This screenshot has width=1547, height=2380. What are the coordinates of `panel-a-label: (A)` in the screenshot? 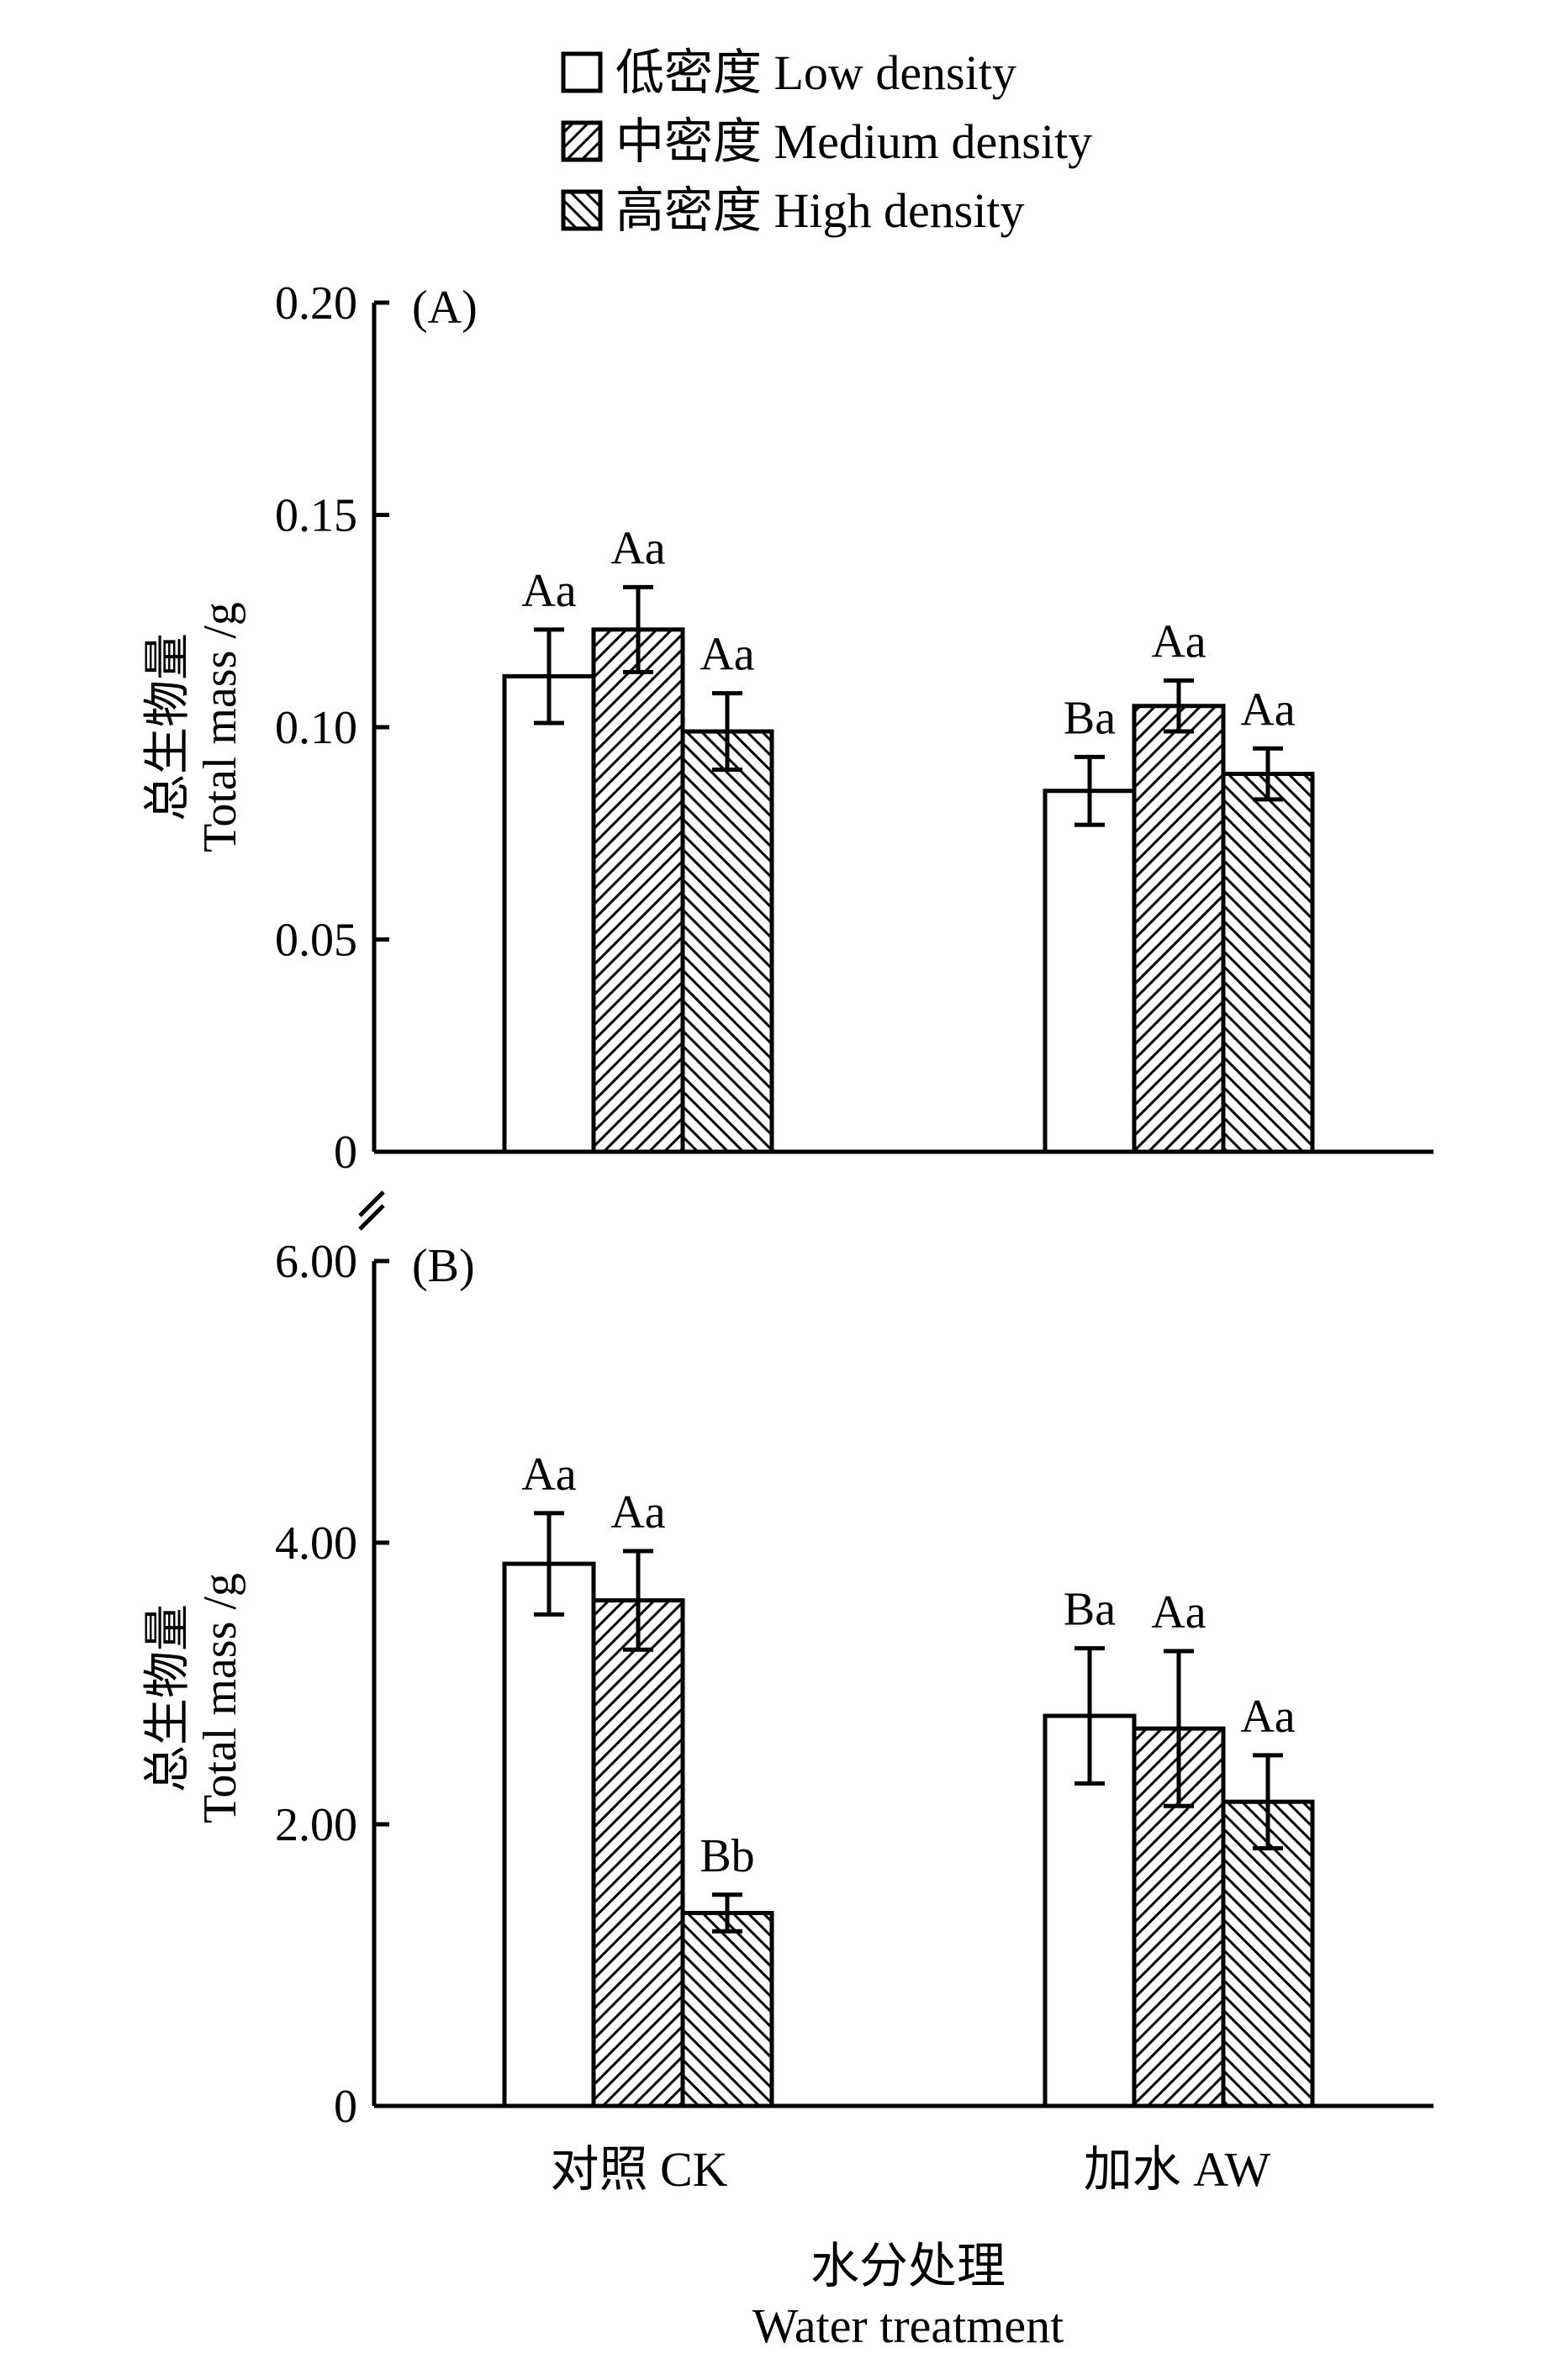 It's located at (445, 308).